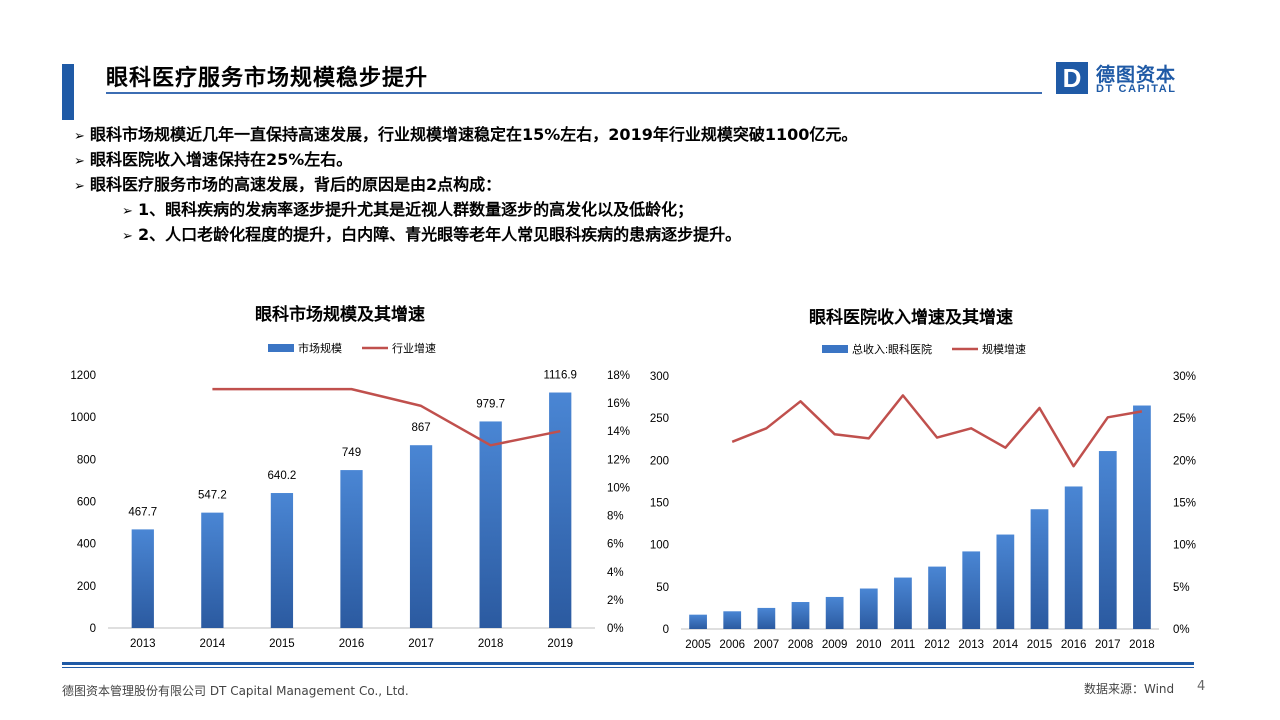 Image resolution: width=1280 pixels, height=720 pixels. What do you see at coordinates (937, 645) in the screenshot?
I see `x-axis-tick-label: 2012` at bounding box center [937, 645].